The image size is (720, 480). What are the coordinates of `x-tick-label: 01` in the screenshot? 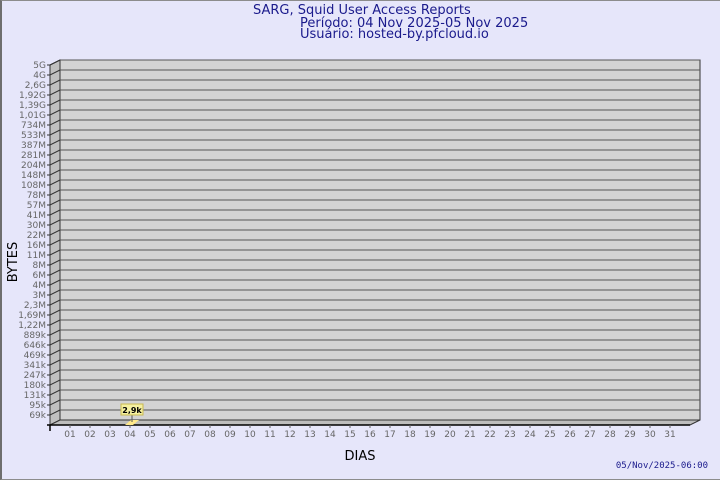 It's located at (69, 435).